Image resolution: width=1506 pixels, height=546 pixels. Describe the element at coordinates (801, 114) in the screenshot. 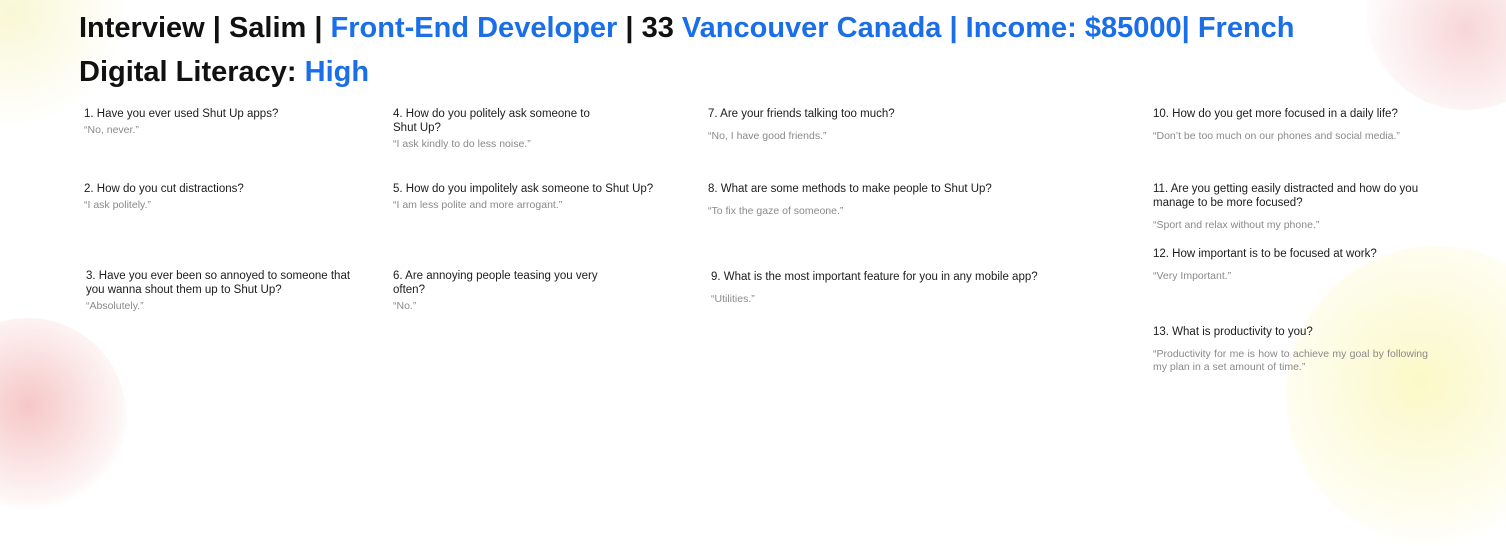

I see `question: 7. Are your friends talking too much?` at that location.